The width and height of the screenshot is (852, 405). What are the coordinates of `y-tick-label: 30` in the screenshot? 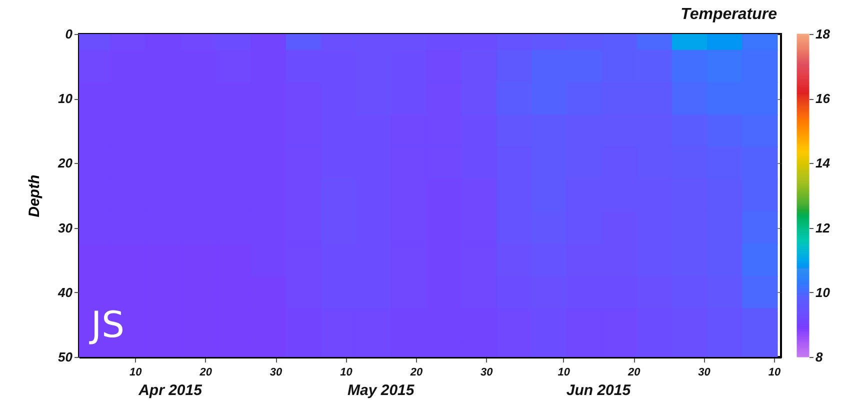 It's located at (66, 228).